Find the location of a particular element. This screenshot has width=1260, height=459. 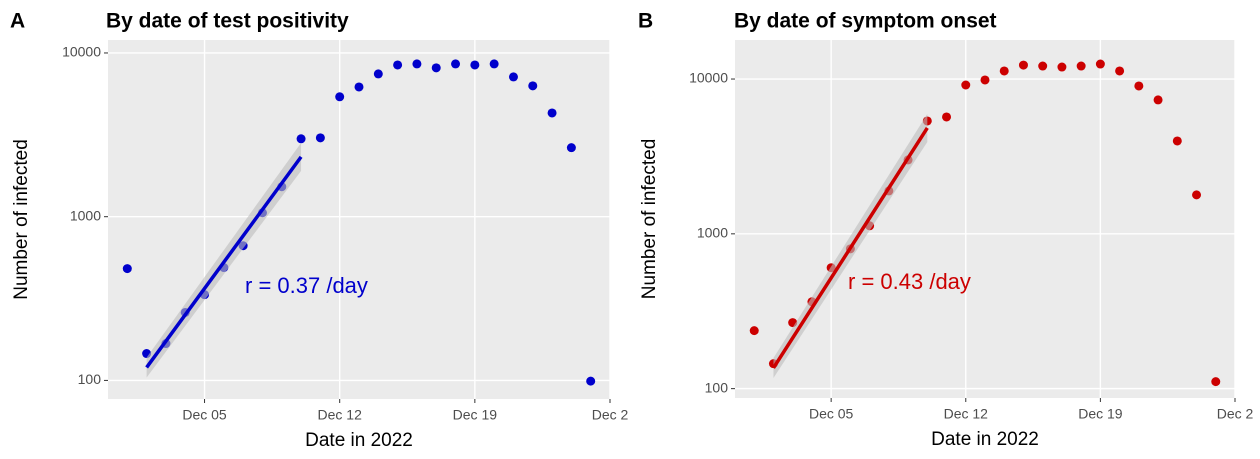

chart-title: By date of symptom onset is located at coordinates (865, 21).